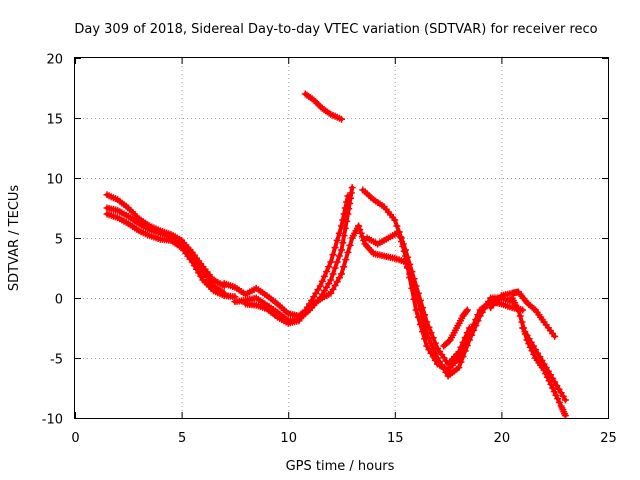 Image resolution: width=640 pixels, height=480 pixels. What do you see at coordinates (14, 238) in the screenshot?
I see `y-axis-title: SDTVAR / TECUs` at bounding box center [14, 238].